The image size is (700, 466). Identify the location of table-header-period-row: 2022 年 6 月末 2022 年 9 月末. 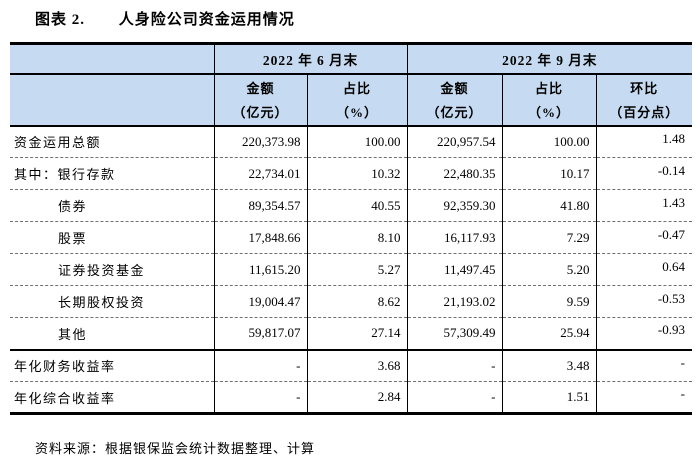
(351, 59).